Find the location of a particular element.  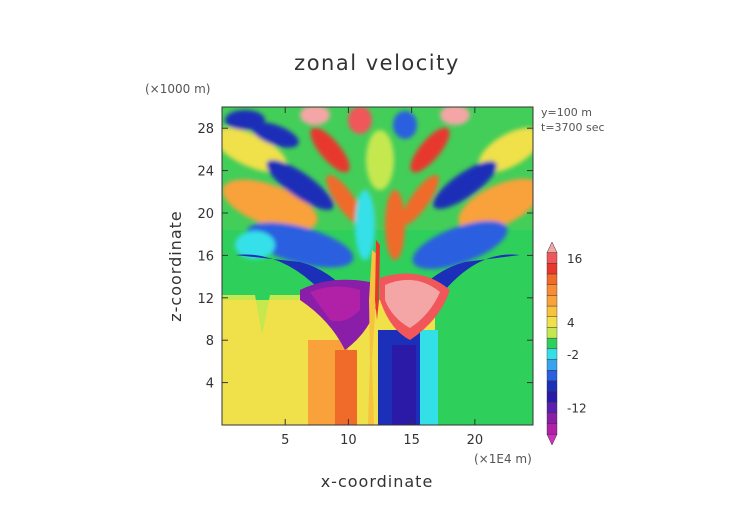

x-tick-label: 5 is located at coordinates (285, 440).